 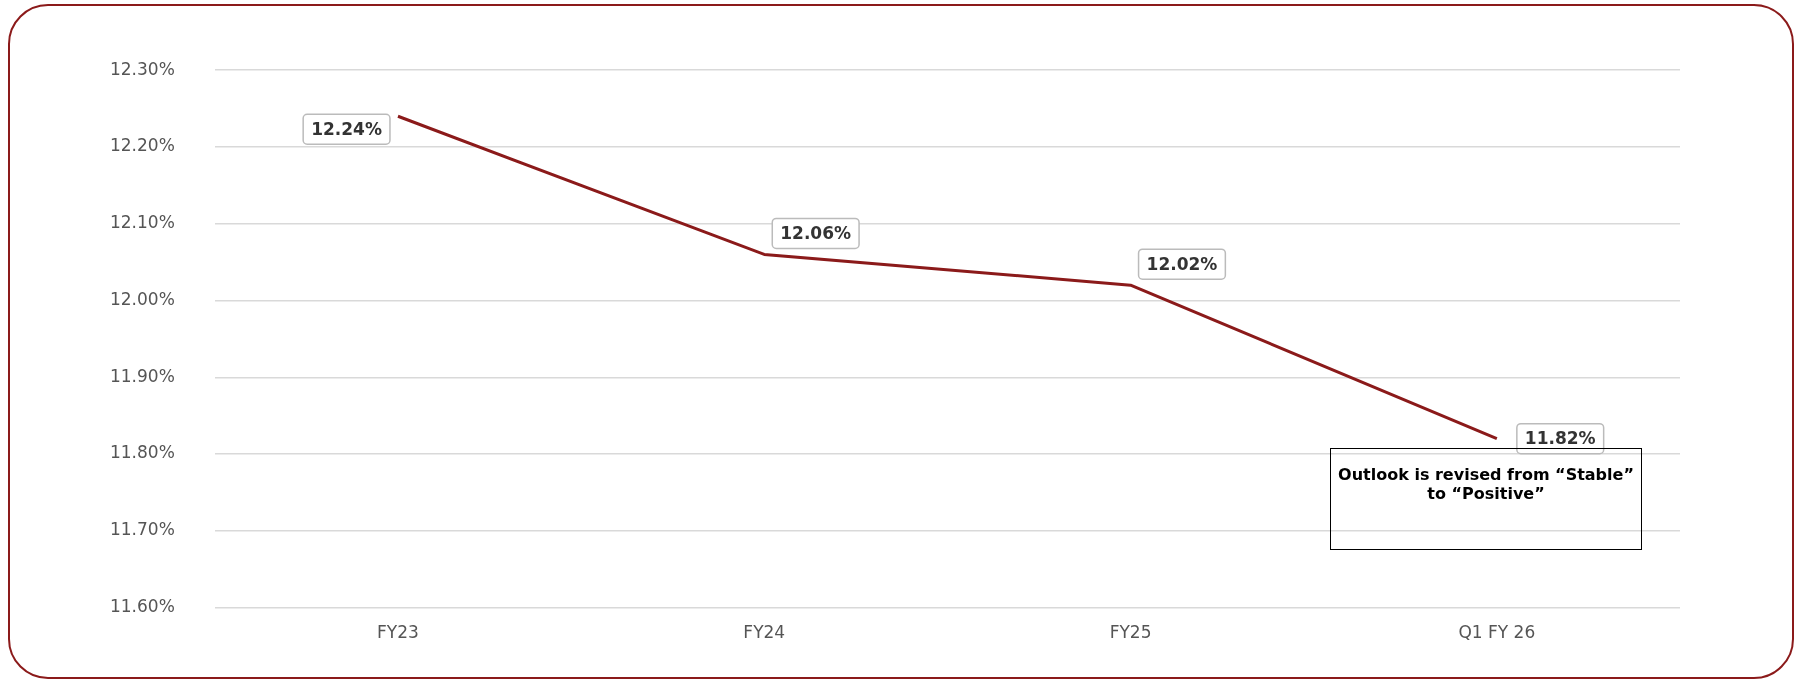 I want to click on x-tick-label: FY24, so click(x=764, y=632).